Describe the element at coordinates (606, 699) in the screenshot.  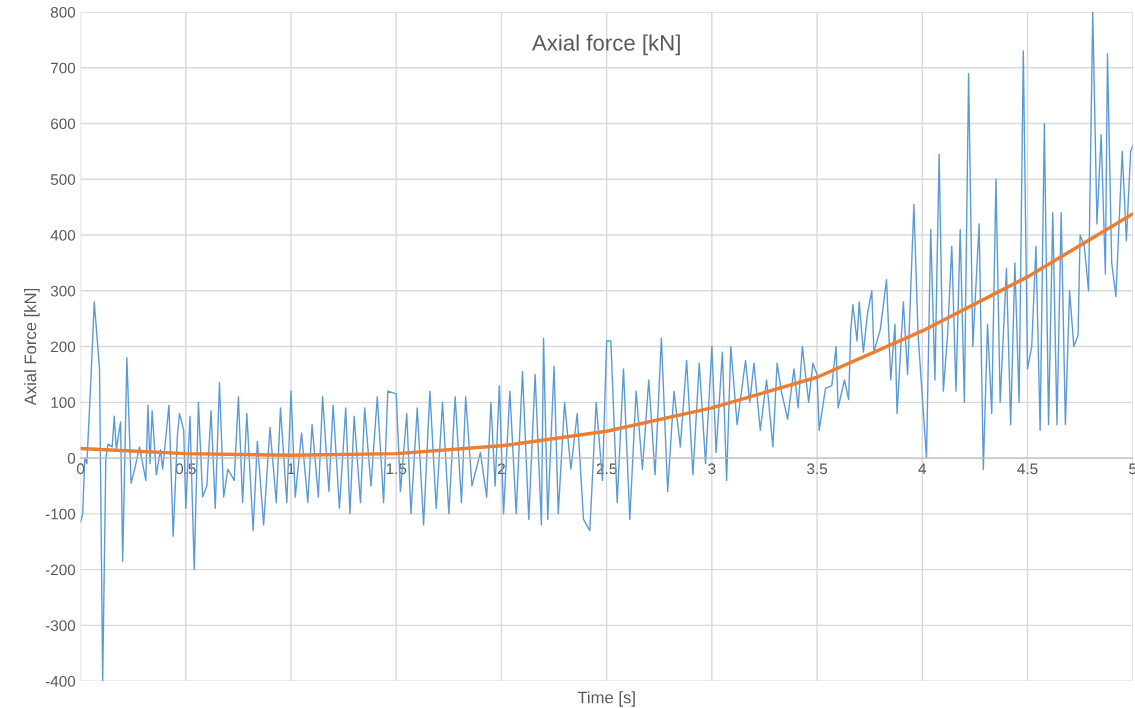
I see `x-axis-title: Time [s]` at that location.